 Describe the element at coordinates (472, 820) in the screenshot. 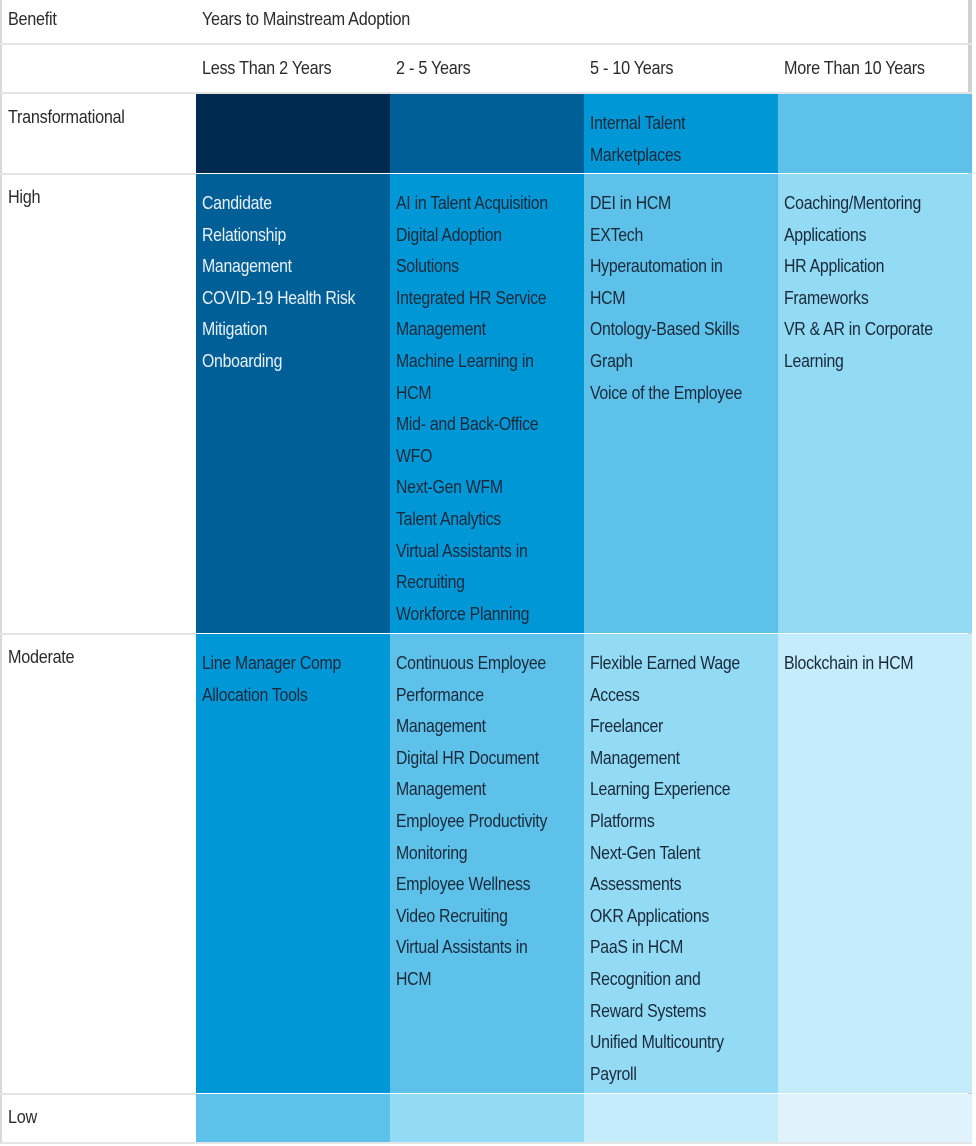

I see `cell-text: Employee Productivity` at that location.